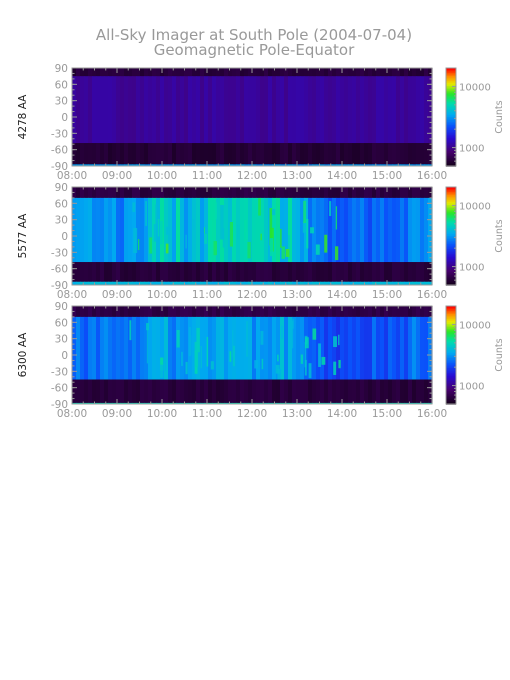 This screenshot has height=680, width=510. I want to click on heatmap-image, so click(252, 355).